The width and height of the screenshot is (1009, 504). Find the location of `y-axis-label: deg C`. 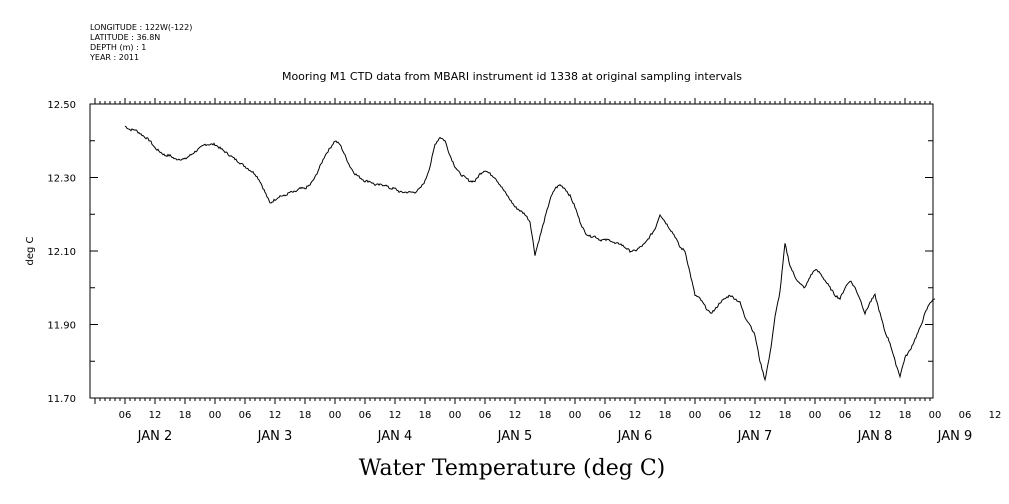

y-axis-label: deg C is located at coordinates (30, 250).